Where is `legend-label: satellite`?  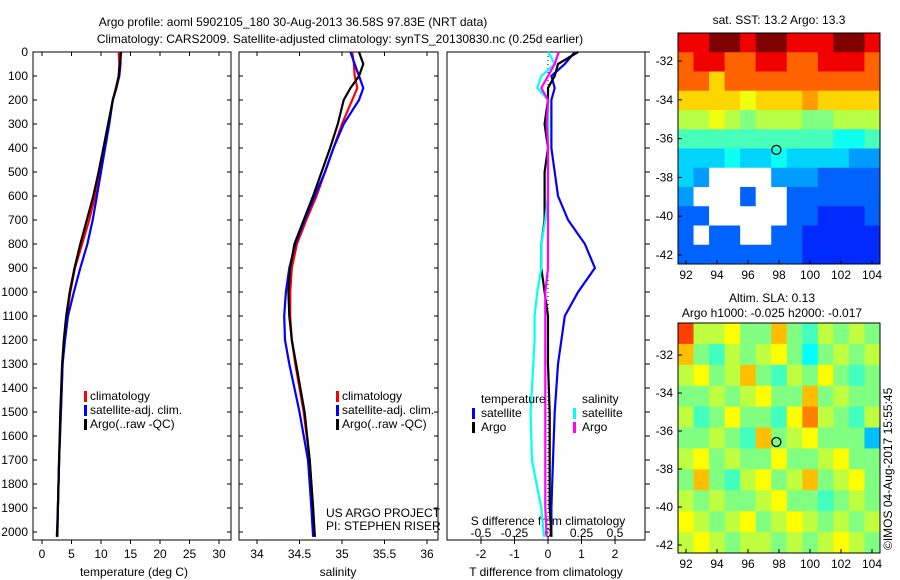 legend-label: satellite is located at coordinates (501, 413).